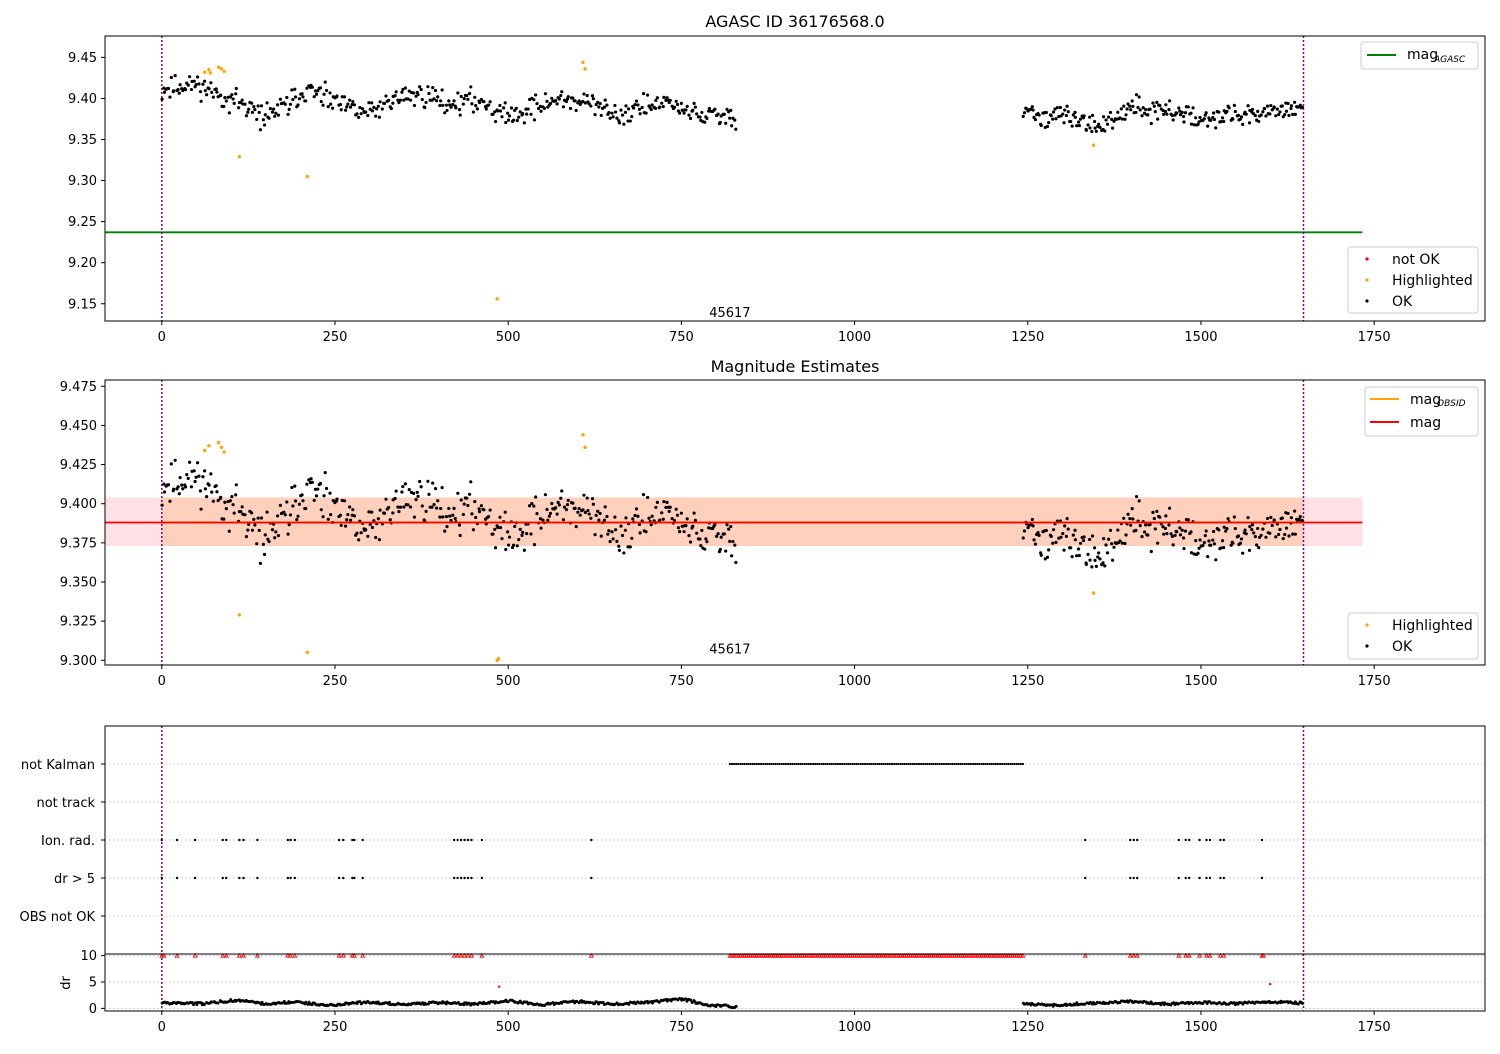 The width and height of the screenshot is (1500, 1054). Describe the element at coordinates (585, 69) in the screenshot. I see `highlighted-point` at that location.